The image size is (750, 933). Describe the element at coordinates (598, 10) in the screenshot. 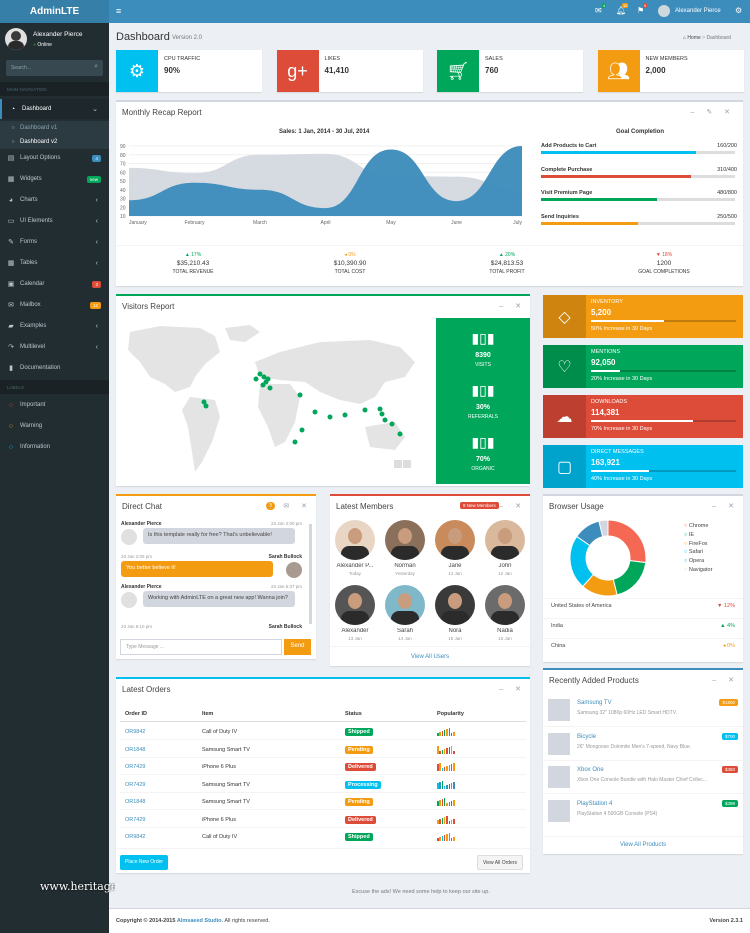

I see `mail-icon: ✉` at that location.